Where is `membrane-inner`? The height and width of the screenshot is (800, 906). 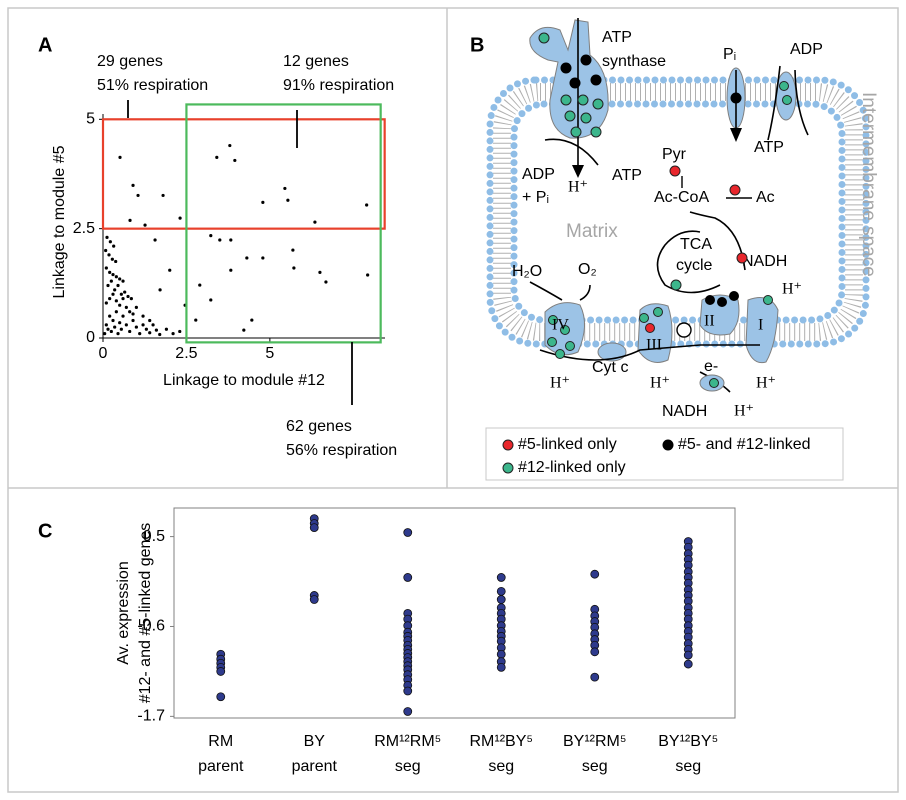
membrane-inner is located at coordinates (678, 212).